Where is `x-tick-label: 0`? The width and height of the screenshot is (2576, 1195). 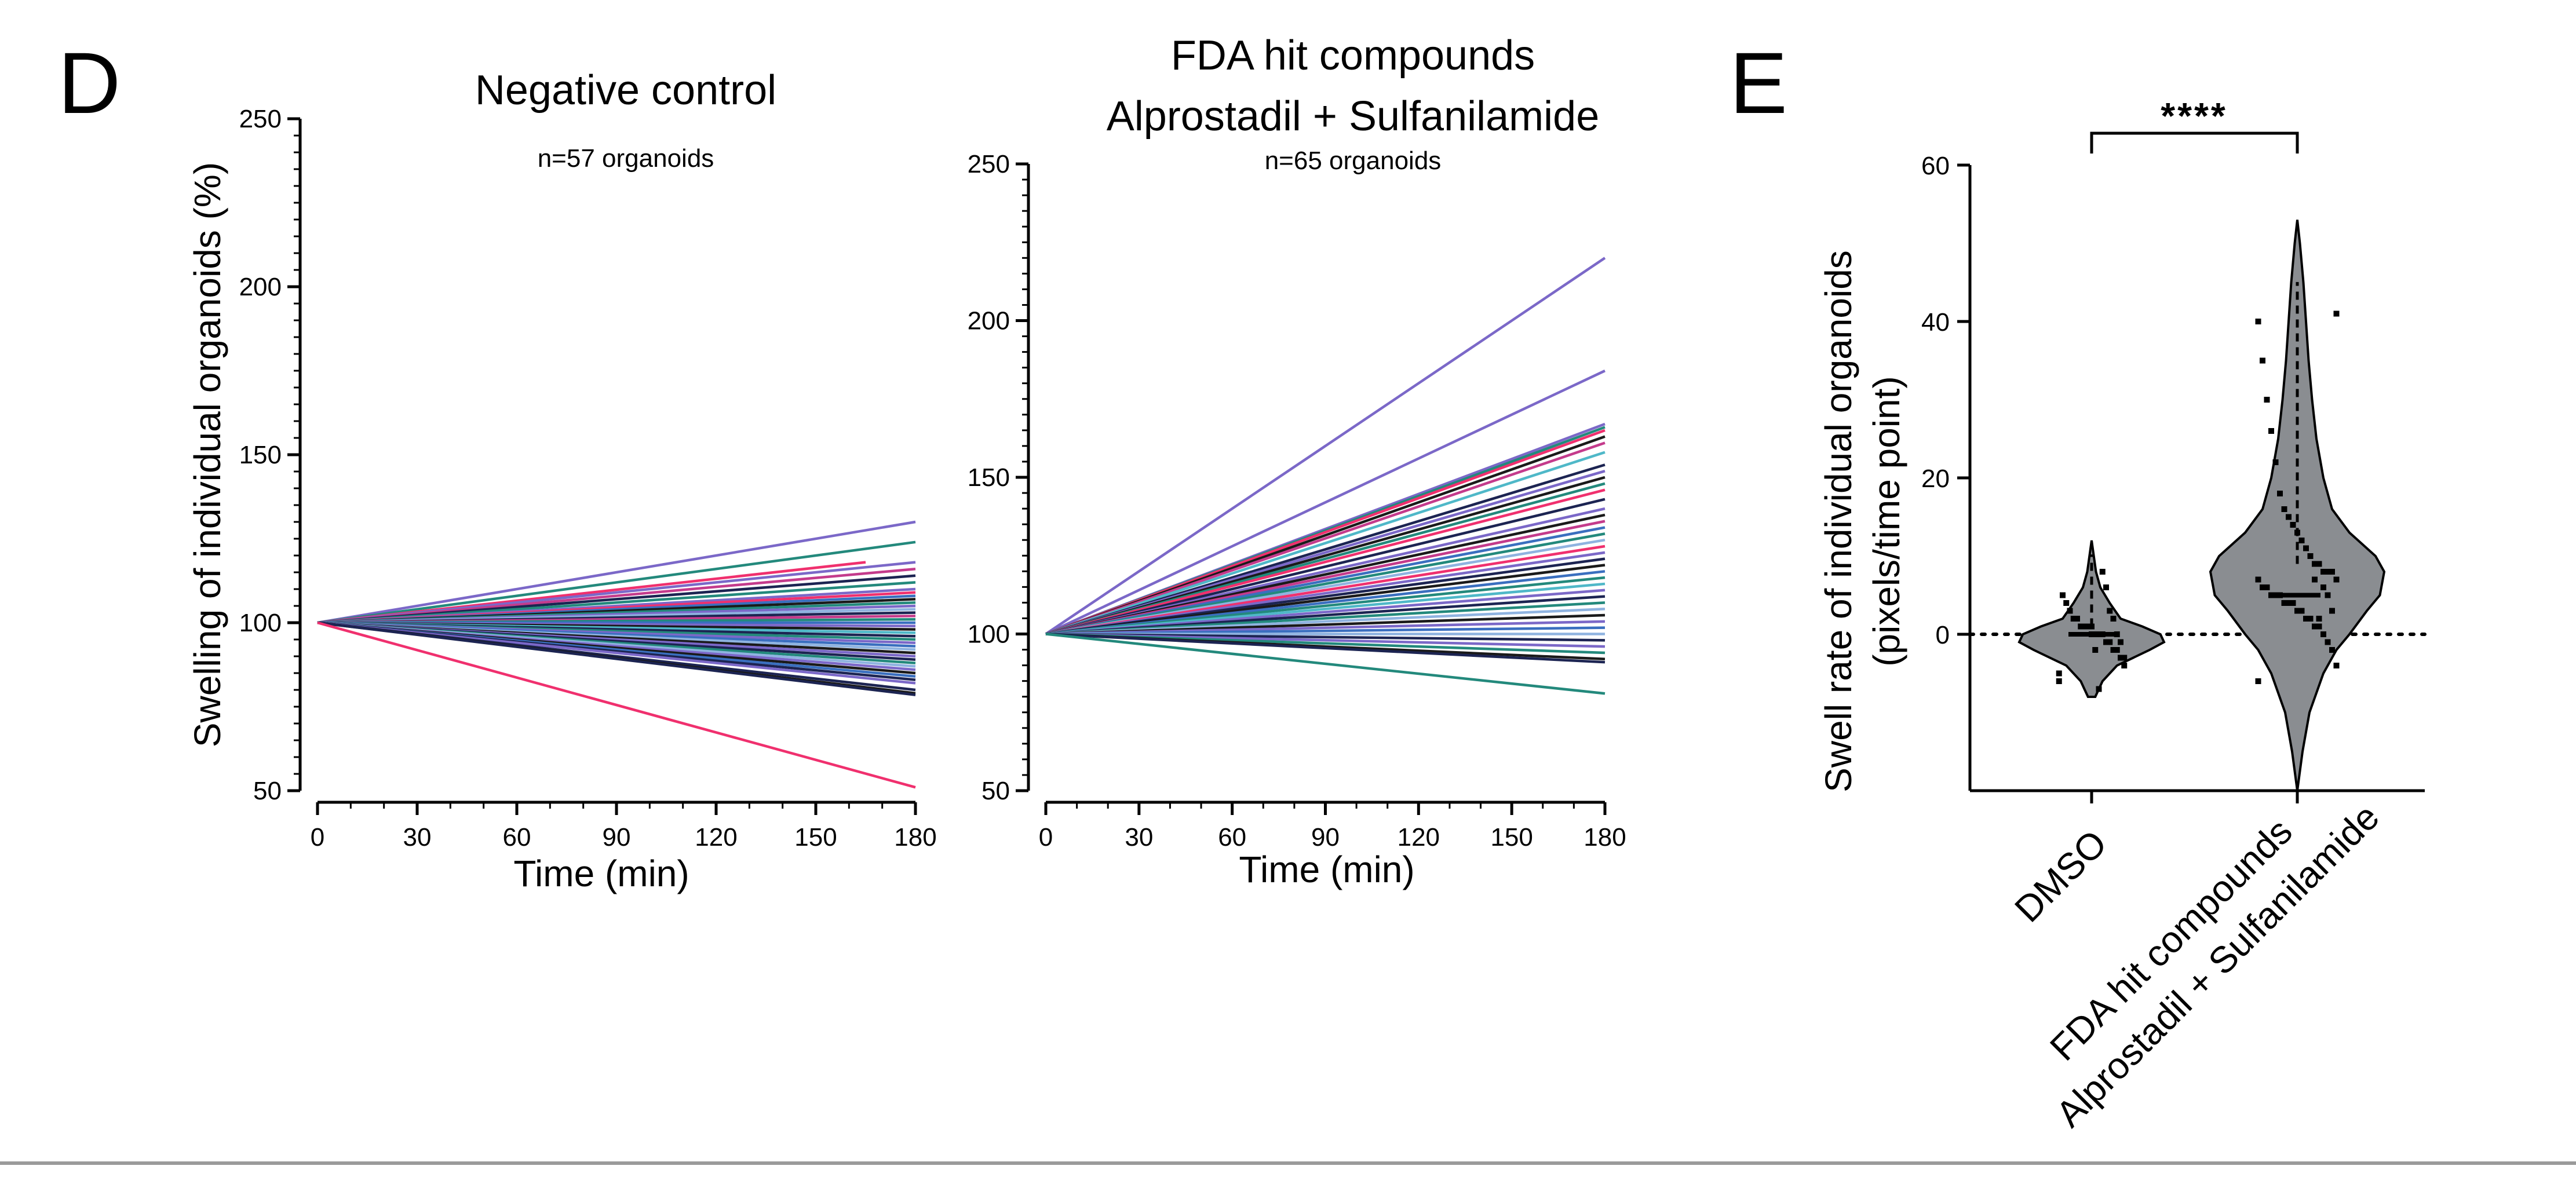 x-tick-label: 0 is located at coordinates (317, 837).